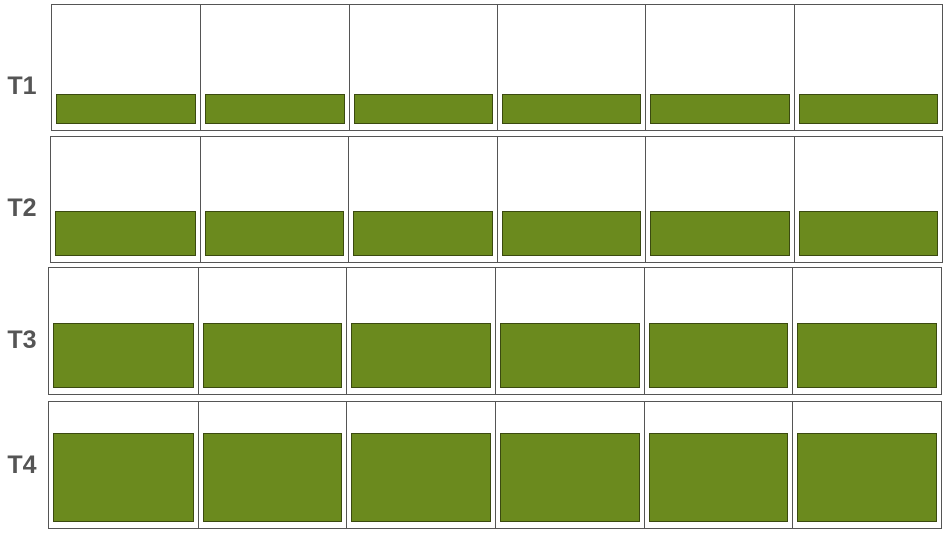 Image resolution: width=947 pixels, height=534 pixels. I want to click on row-label-t1: T1, so click(22, 86).